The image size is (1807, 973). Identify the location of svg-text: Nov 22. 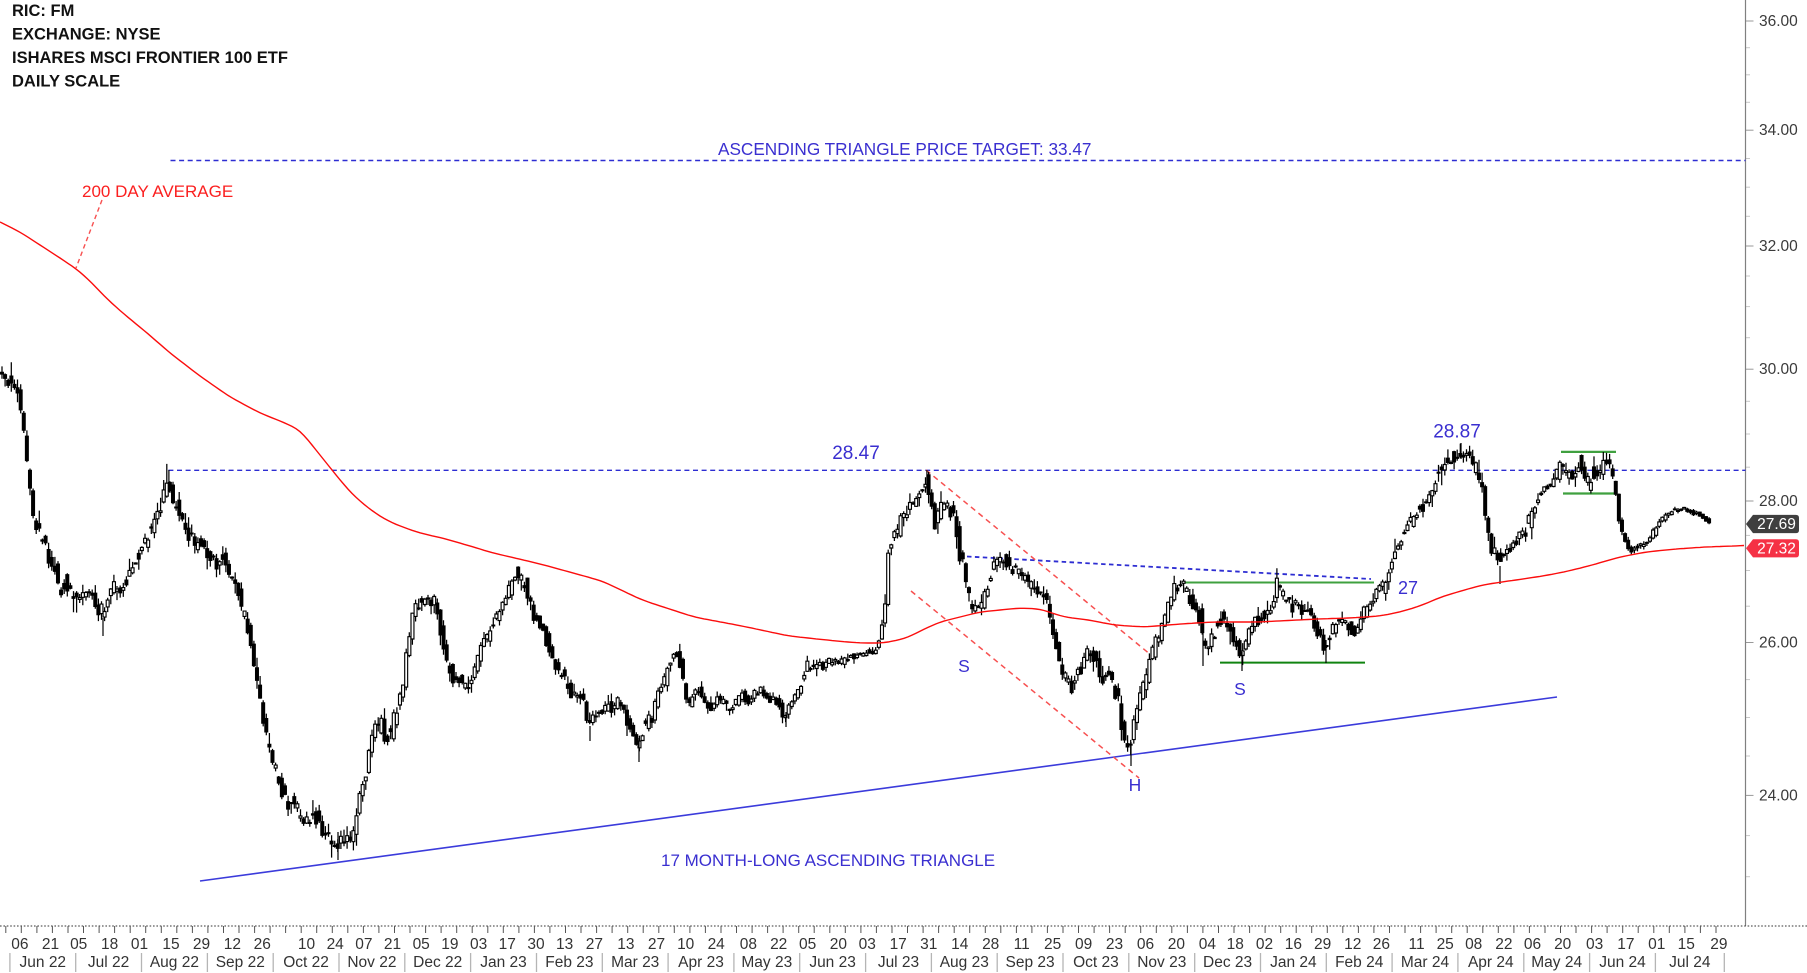
(371, 962).